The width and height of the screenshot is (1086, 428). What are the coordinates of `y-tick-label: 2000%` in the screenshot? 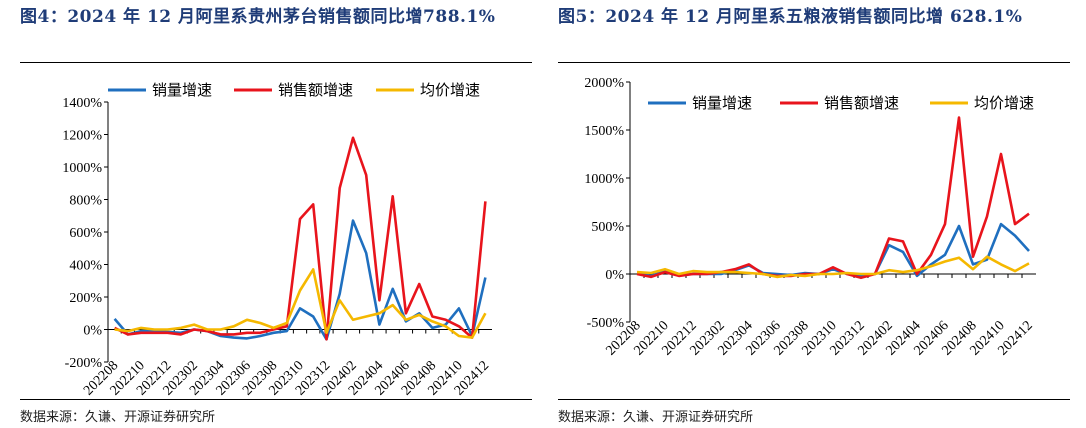 It's located at (604, 83).